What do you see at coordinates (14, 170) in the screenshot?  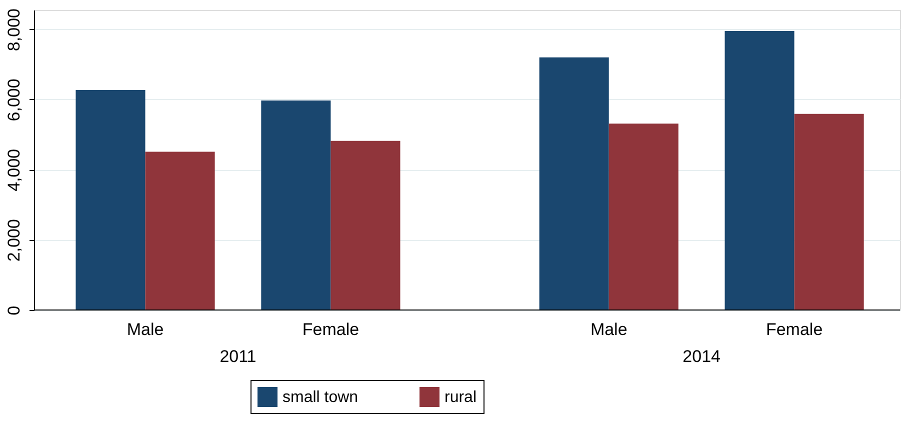 I see `y-tick-label: 4,000` at bounding box center [14, 170].